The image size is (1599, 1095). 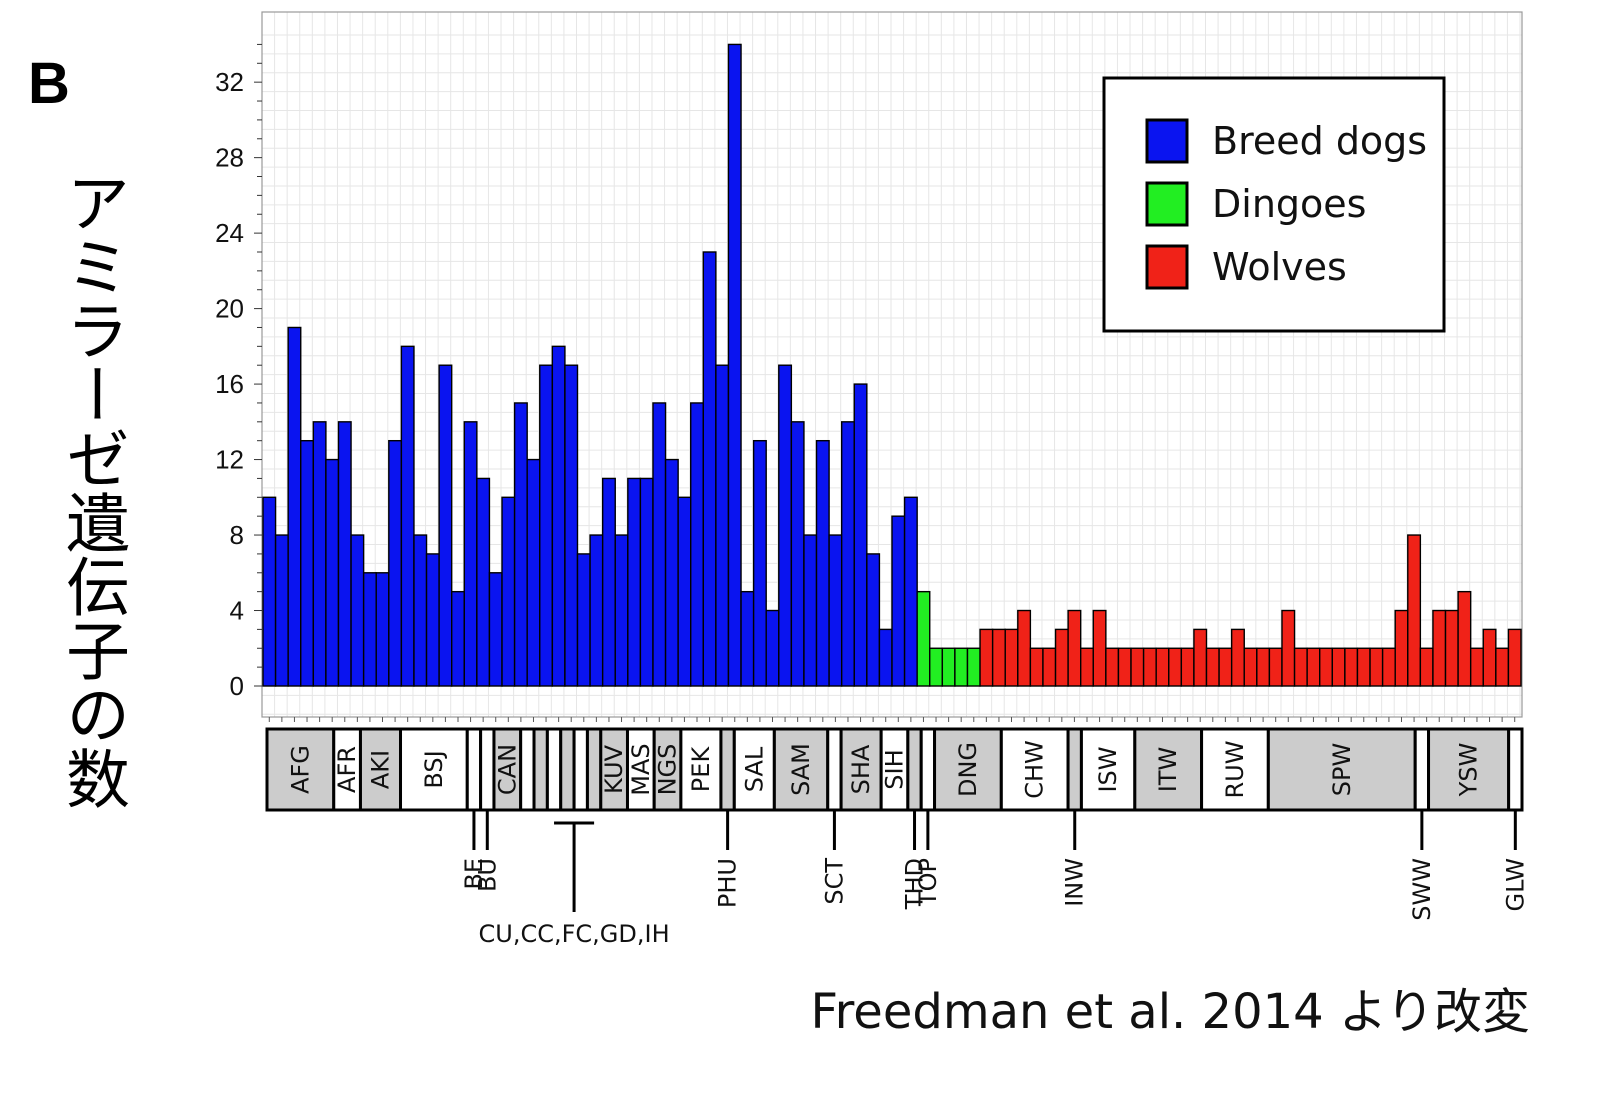 I want to click on breed-box-label: DNG, so click(x=968, y=769).